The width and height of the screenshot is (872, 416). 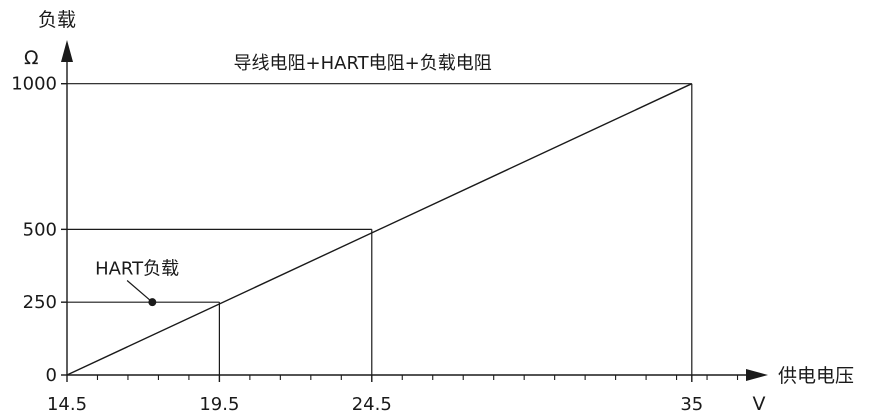 What do you see at coordinates (139, 291) in the screenshot?
I see `annotation-leader` at bounding box center [139, 291].